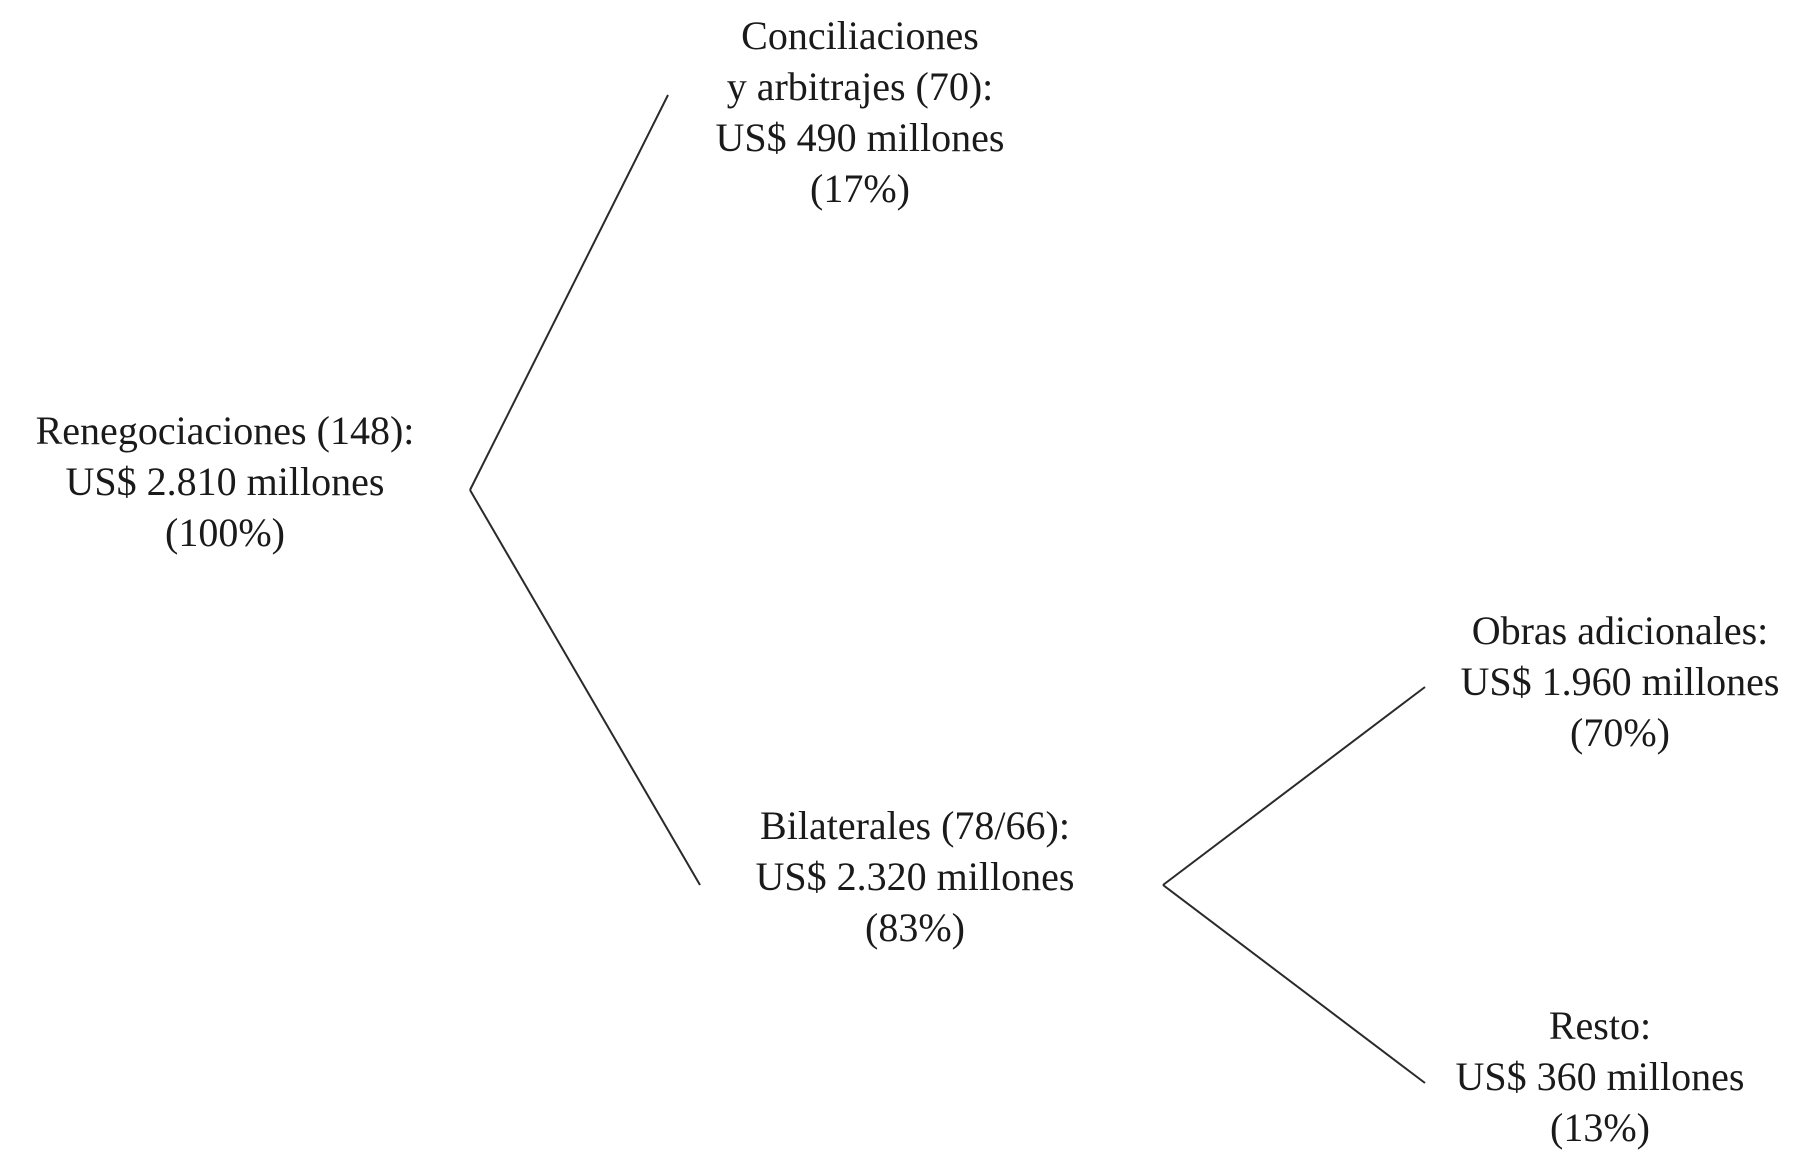 The image size is (1801, 1153). What do you see at coordinates (569, 292) in the screenshot?
I see `edge-root-conciliaciones` at bounding box center [569, 292].